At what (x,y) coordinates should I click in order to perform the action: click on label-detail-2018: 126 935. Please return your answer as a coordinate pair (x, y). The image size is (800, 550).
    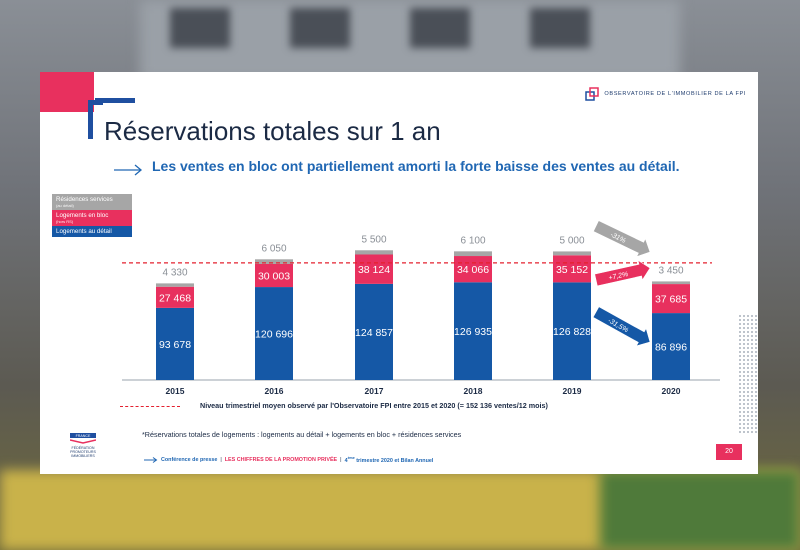
    Looking at the image, I should click on (473, 332).